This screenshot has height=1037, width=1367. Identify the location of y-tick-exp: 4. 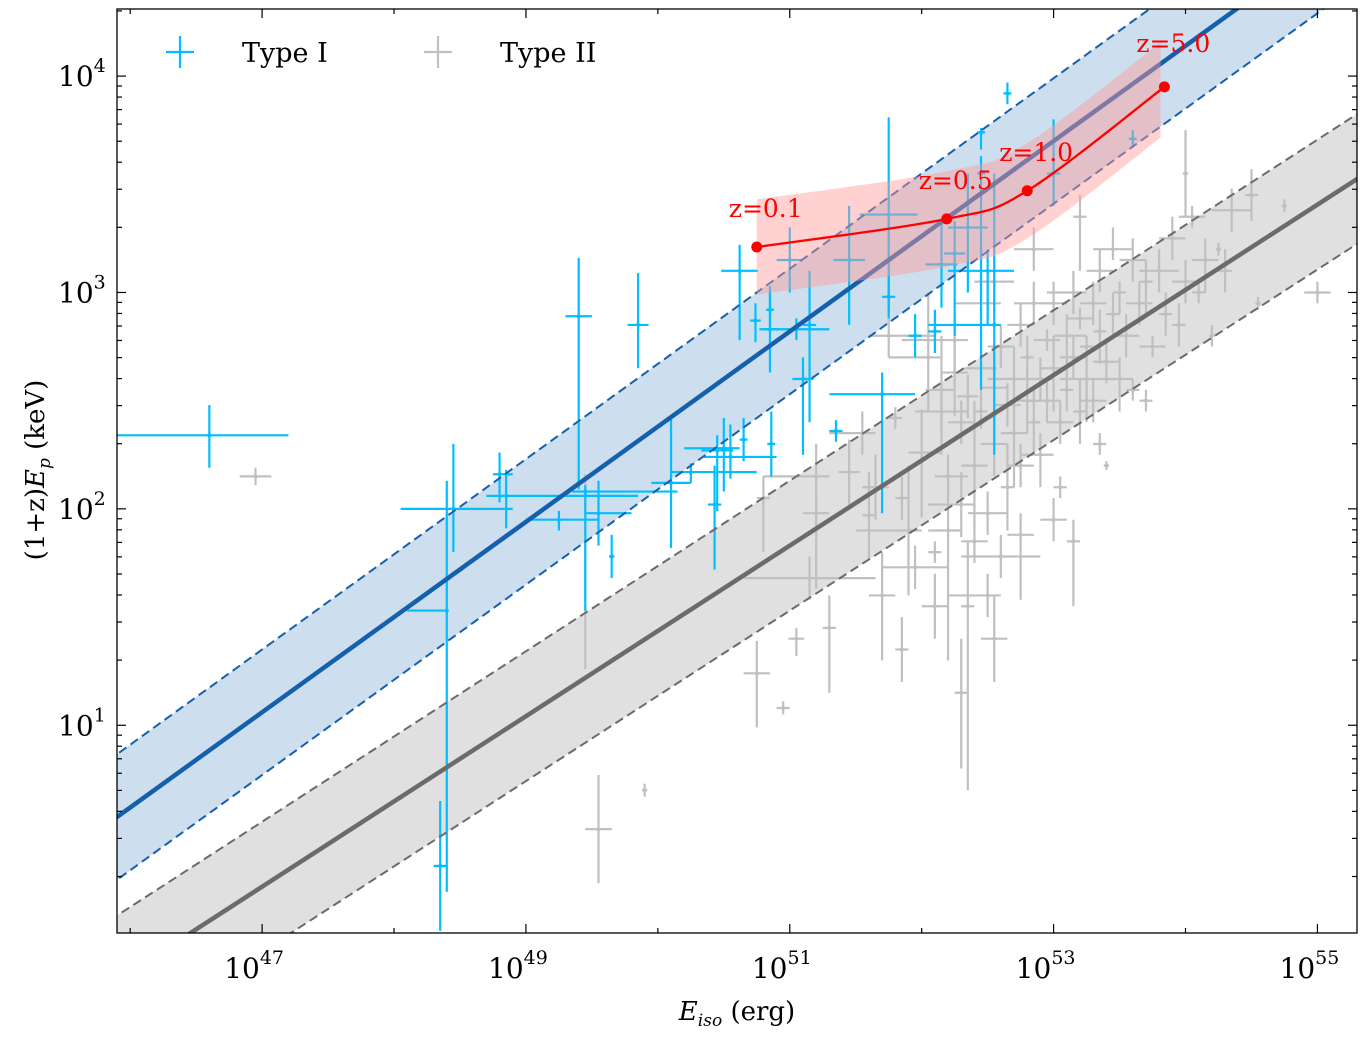
(100, 66).